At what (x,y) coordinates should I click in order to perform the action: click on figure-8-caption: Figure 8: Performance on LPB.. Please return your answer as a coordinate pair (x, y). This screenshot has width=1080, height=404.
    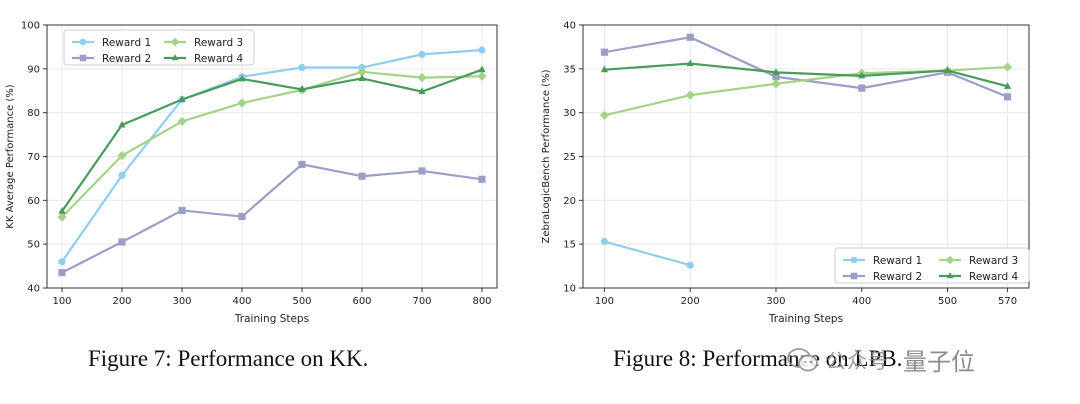
    Looking at the image, I should click on (758, 358).